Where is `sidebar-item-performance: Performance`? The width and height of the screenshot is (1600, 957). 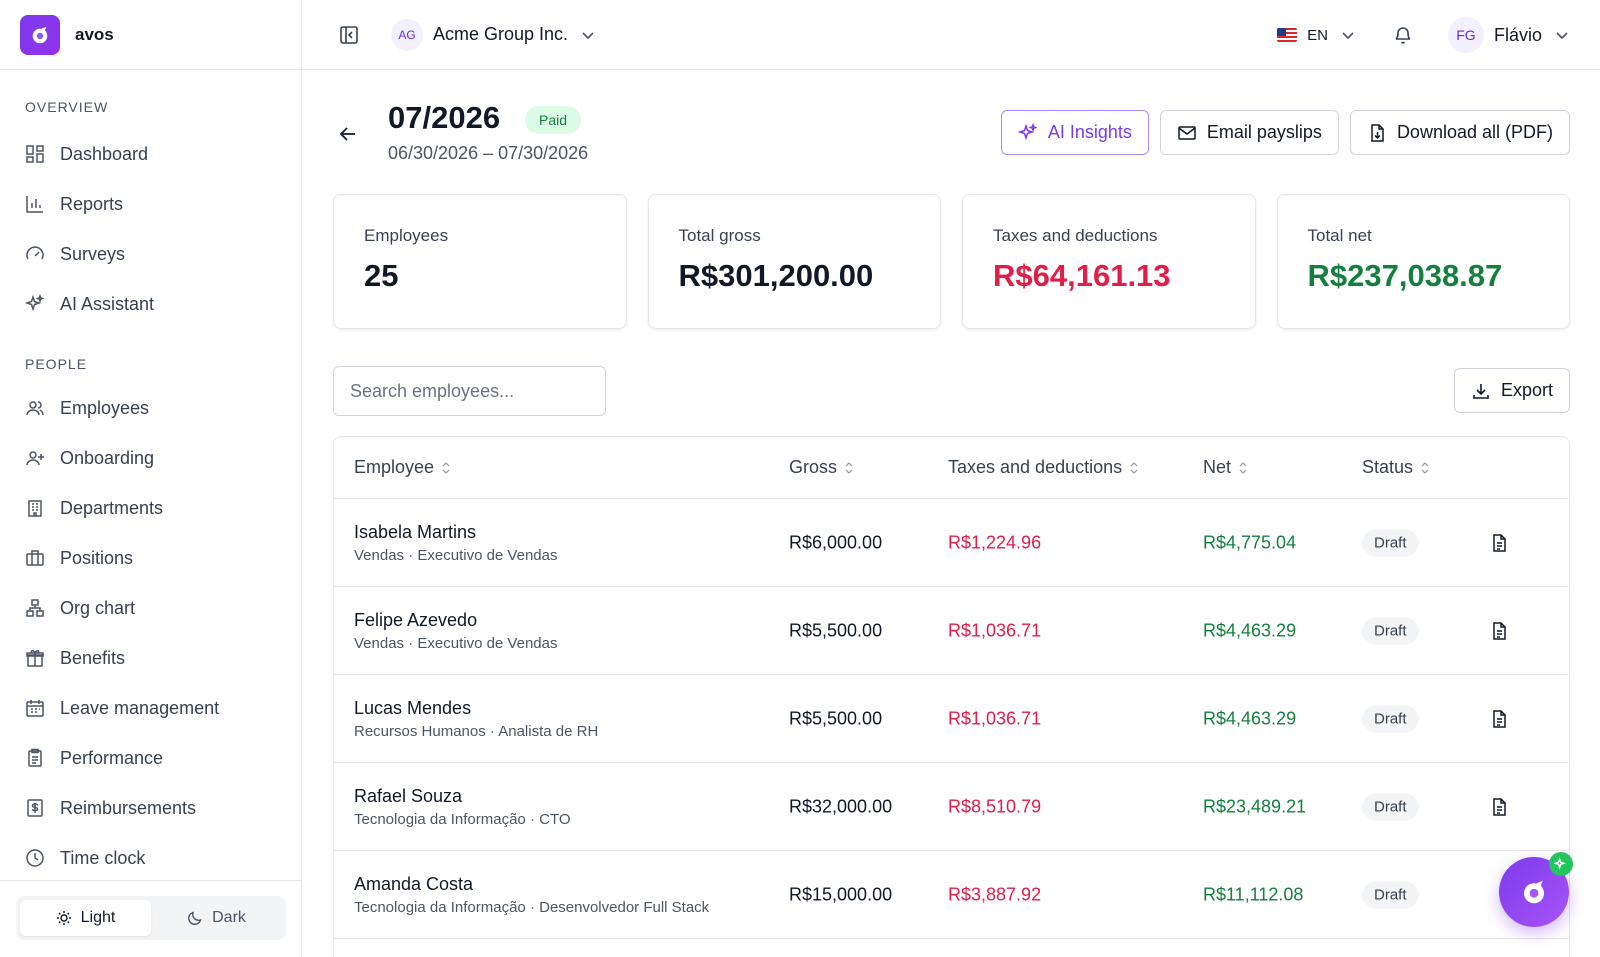 sidebar-item-performance: Performance is located at coordinates (150, 758).